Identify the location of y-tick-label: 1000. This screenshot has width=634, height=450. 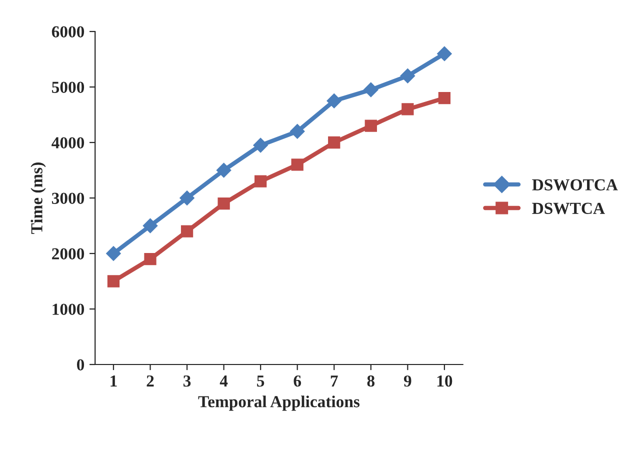
(68, 309).